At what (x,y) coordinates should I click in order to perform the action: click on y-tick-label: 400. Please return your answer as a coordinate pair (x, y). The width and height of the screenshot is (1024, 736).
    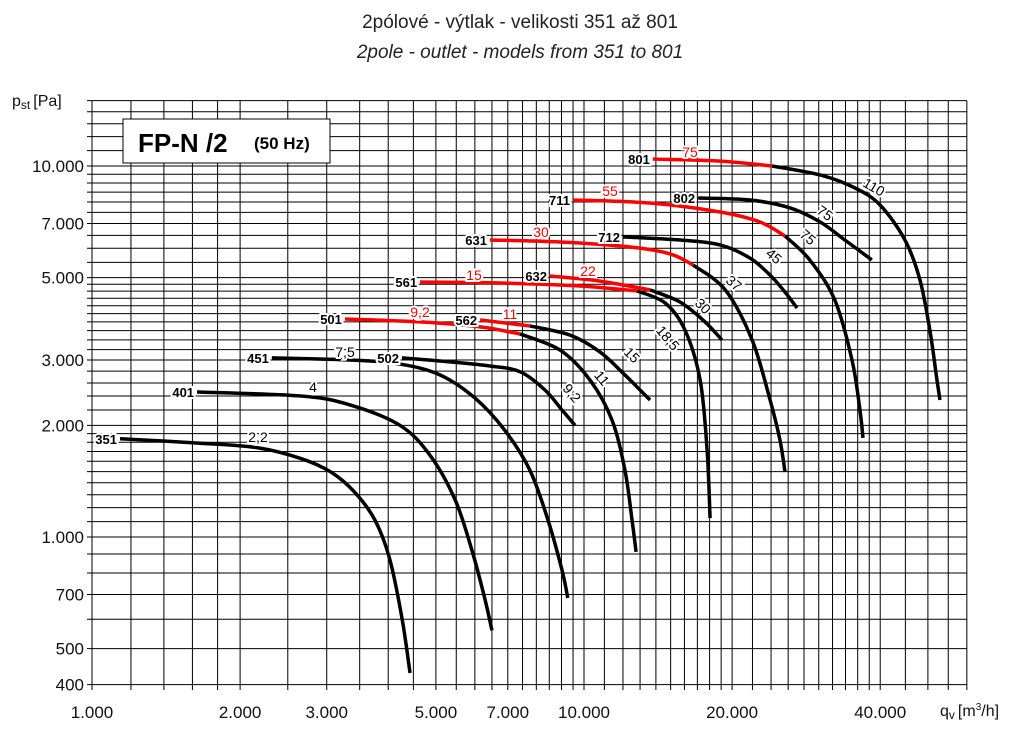
    Looking at the image, I should click on (70, 685).